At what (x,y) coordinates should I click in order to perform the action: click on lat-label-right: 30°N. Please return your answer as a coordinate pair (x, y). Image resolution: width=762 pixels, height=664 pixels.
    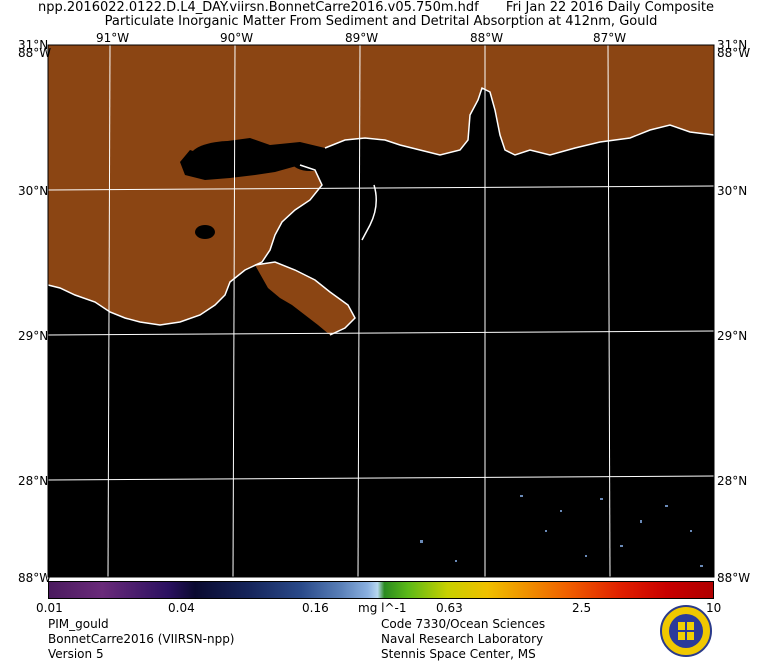
    Looking at the image, I should click on (732, 191).